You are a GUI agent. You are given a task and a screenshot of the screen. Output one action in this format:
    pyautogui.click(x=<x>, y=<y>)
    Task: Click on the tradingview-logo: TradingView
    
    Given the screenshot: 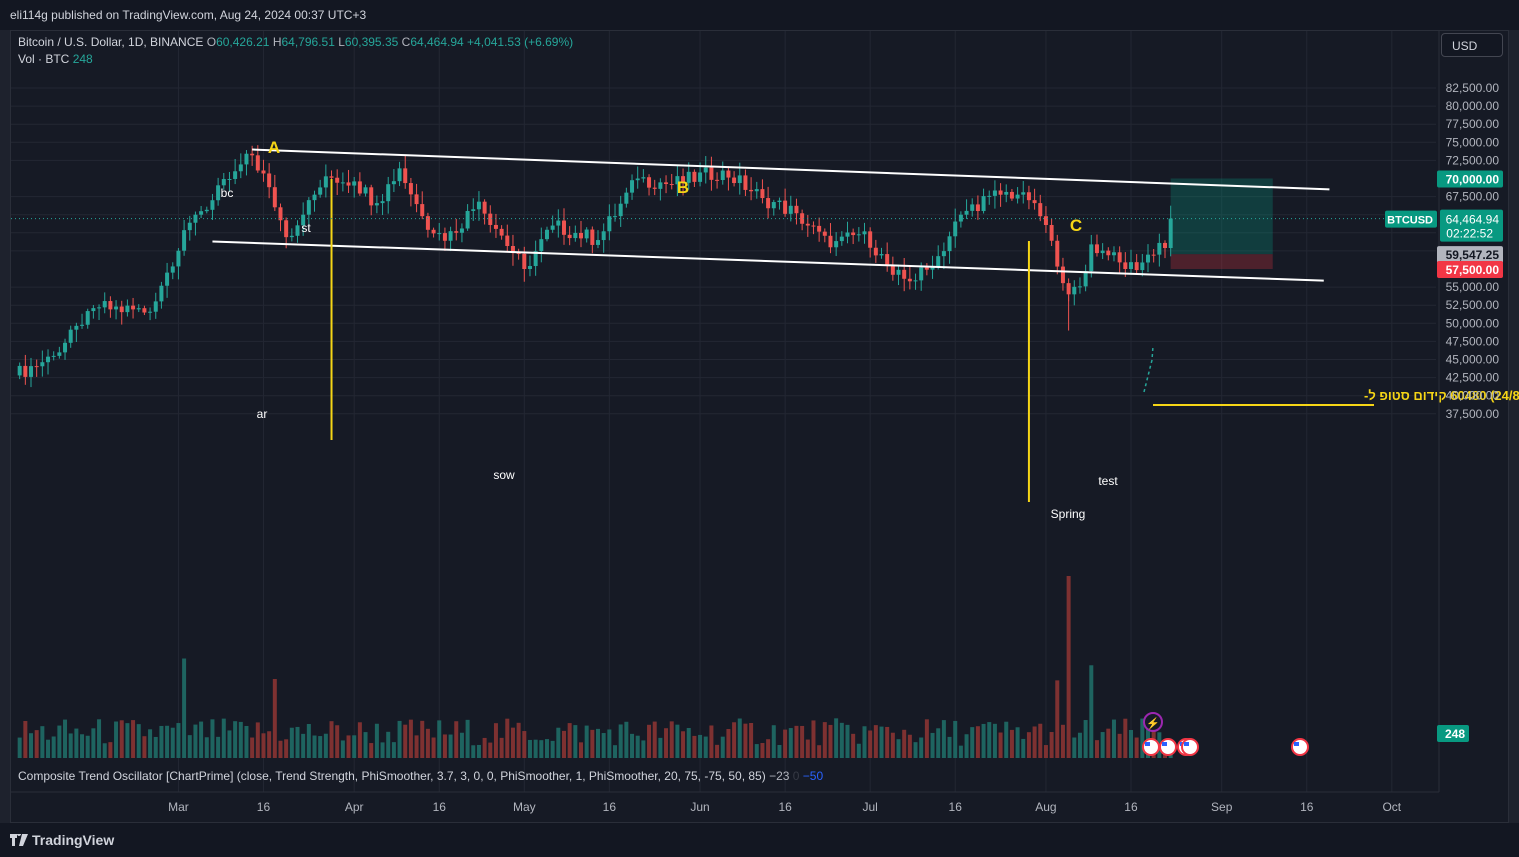 What is the action you would take?
    pyautogui.click(x=62, y=840)
    